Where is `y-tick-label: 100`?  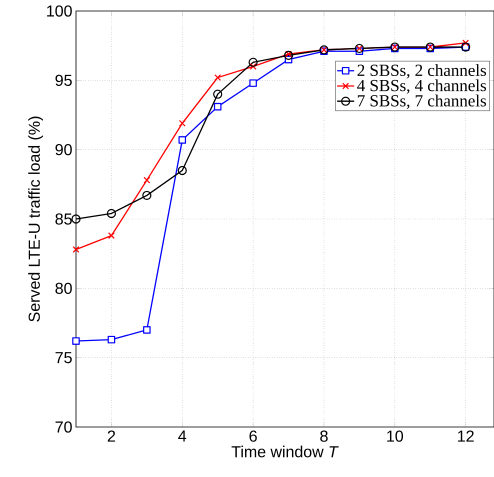
y-tick-label: 100 is located at coordinates (59, 11).